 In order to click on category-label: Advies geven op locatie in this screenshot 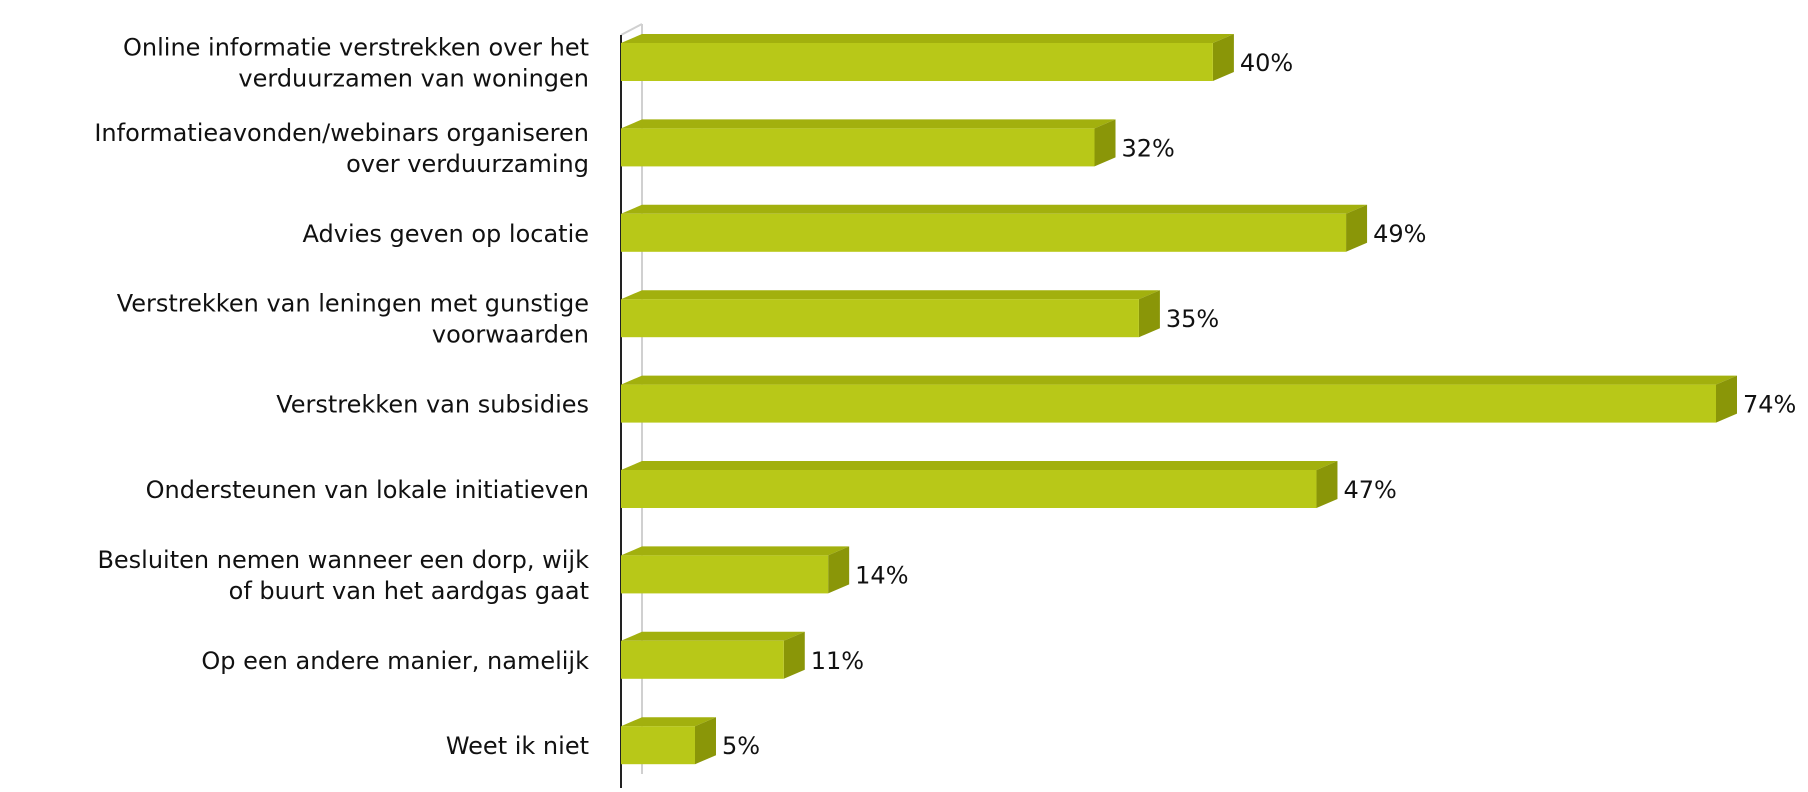, I will do `click(446, 234)`.